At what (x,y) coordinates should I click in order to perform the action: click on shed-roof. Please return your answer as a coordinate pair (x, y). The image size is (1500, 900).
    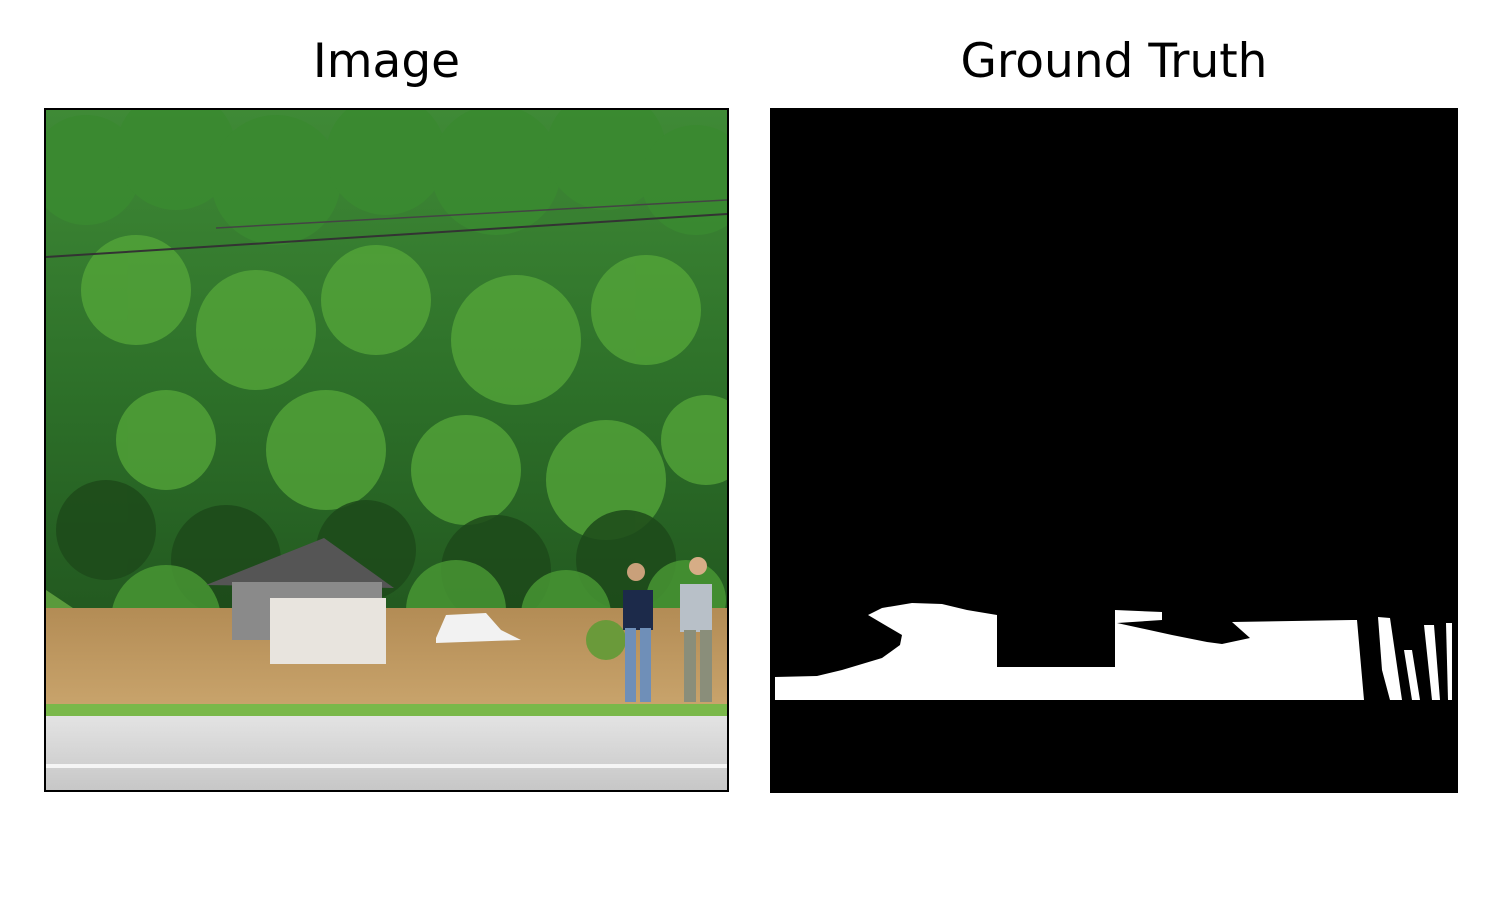
    Looking at the image, I should click on (300, 563).